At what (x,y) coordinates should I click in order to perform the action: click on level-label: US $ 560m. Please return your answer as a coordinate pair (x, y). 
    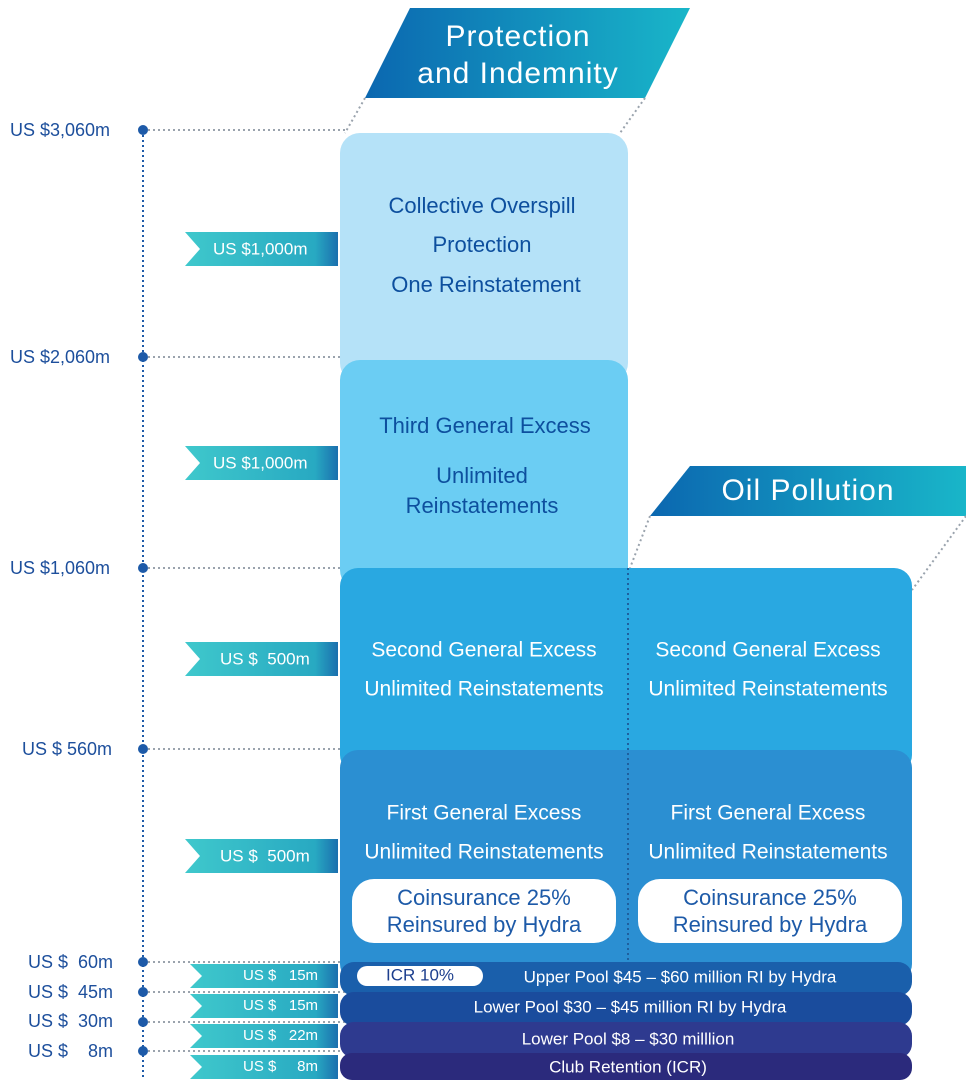
    Looking at the image, I should click on (67, 749).